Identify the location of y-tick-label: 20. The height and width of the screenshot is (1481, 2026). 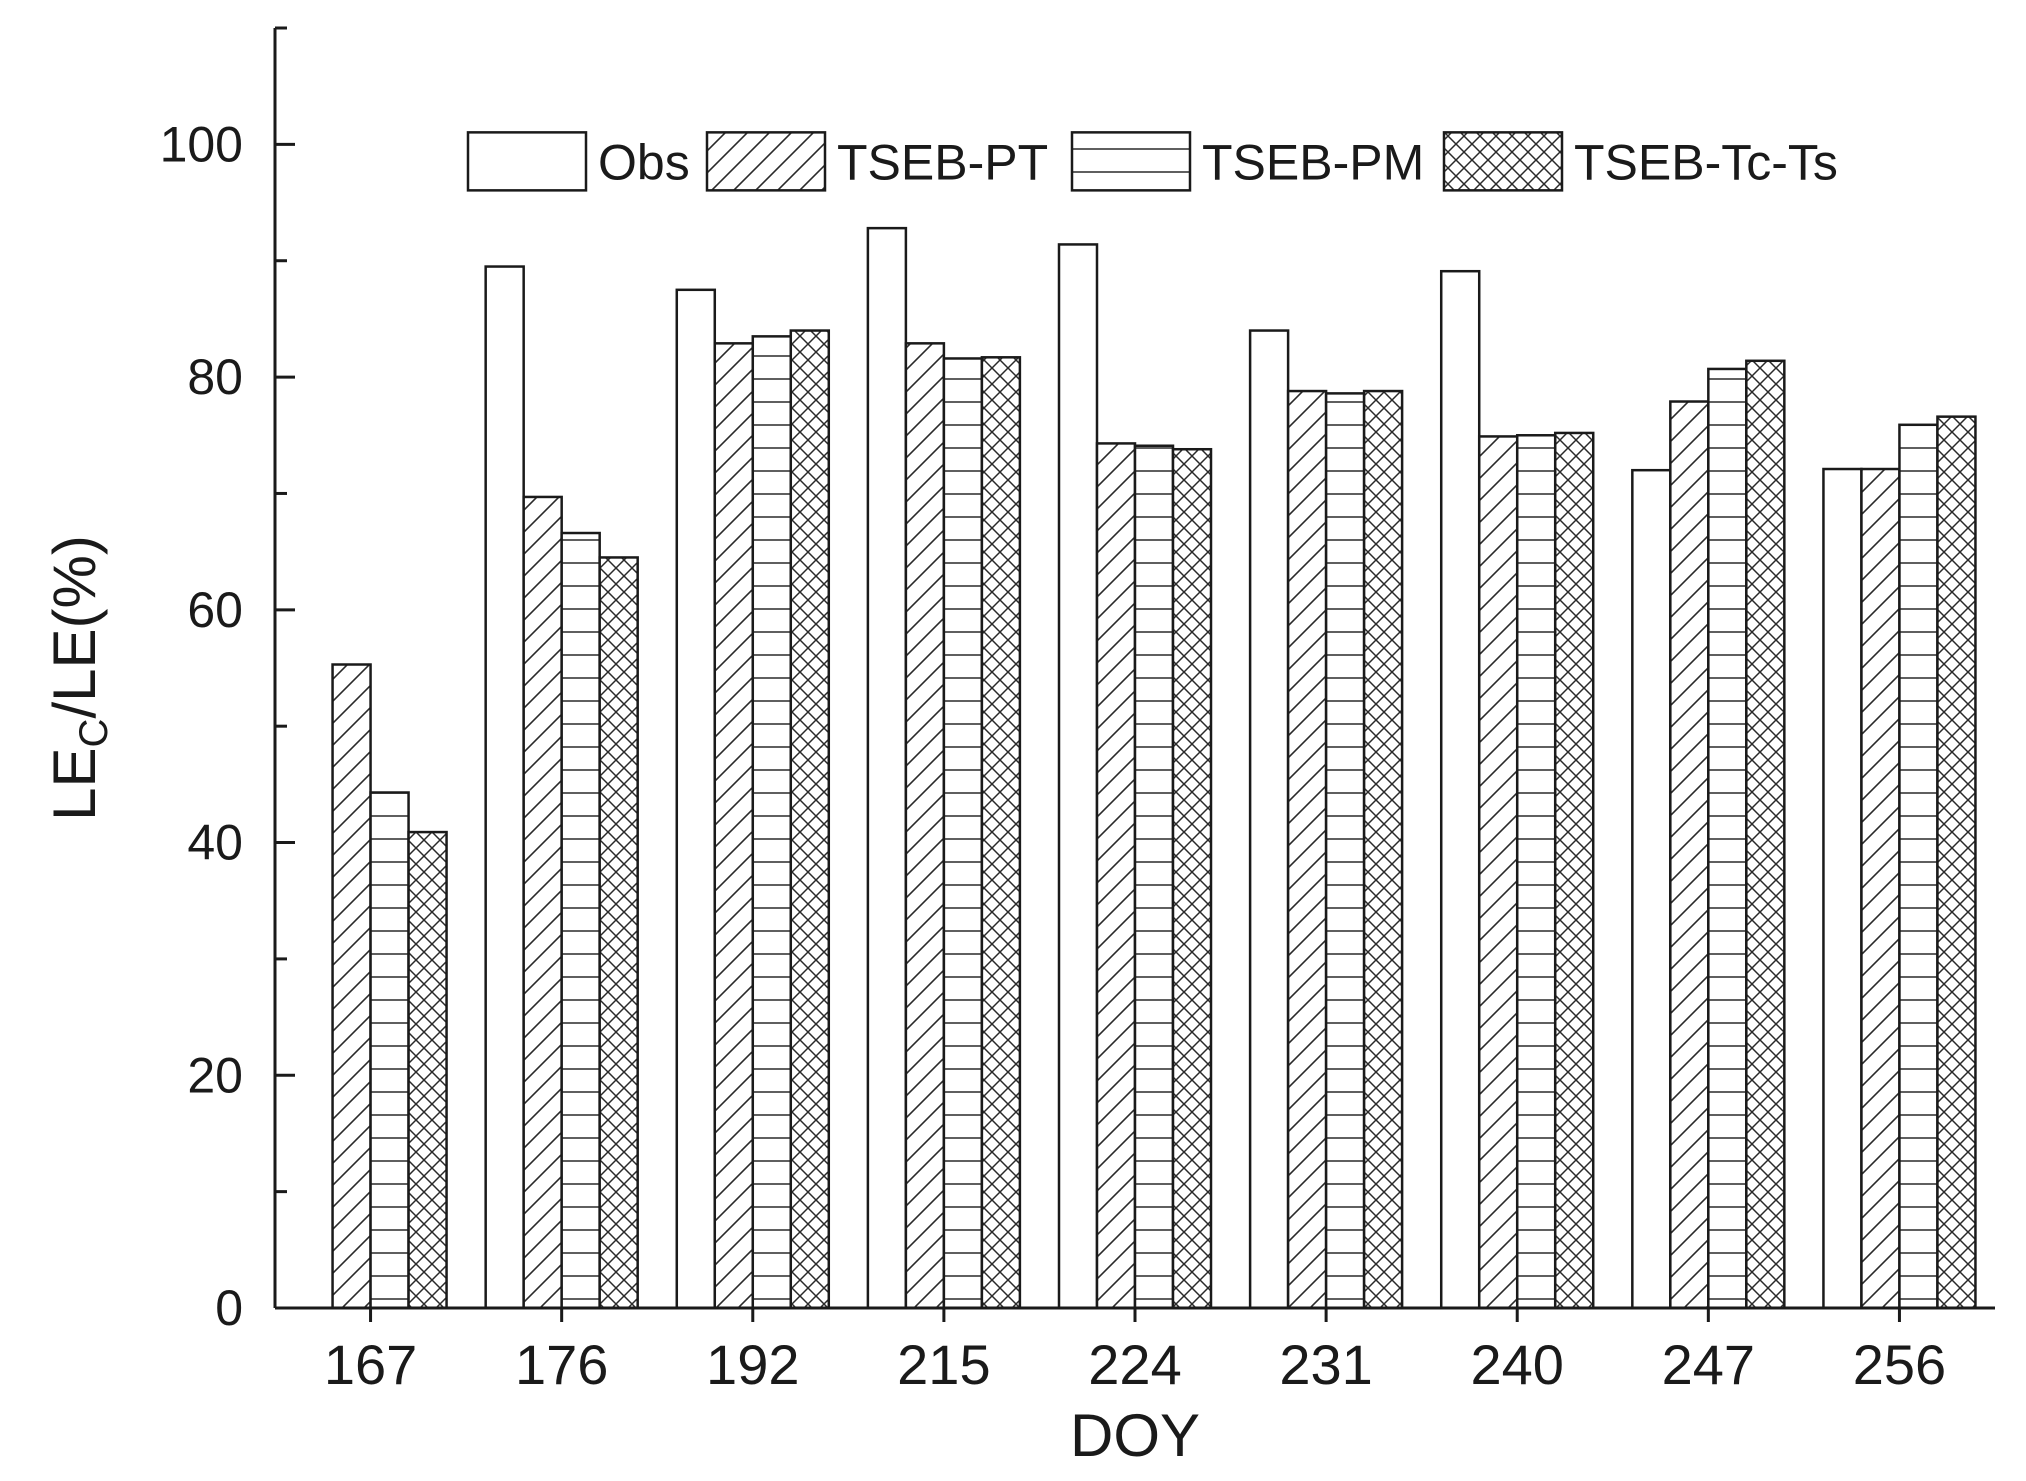
(215, 1075).